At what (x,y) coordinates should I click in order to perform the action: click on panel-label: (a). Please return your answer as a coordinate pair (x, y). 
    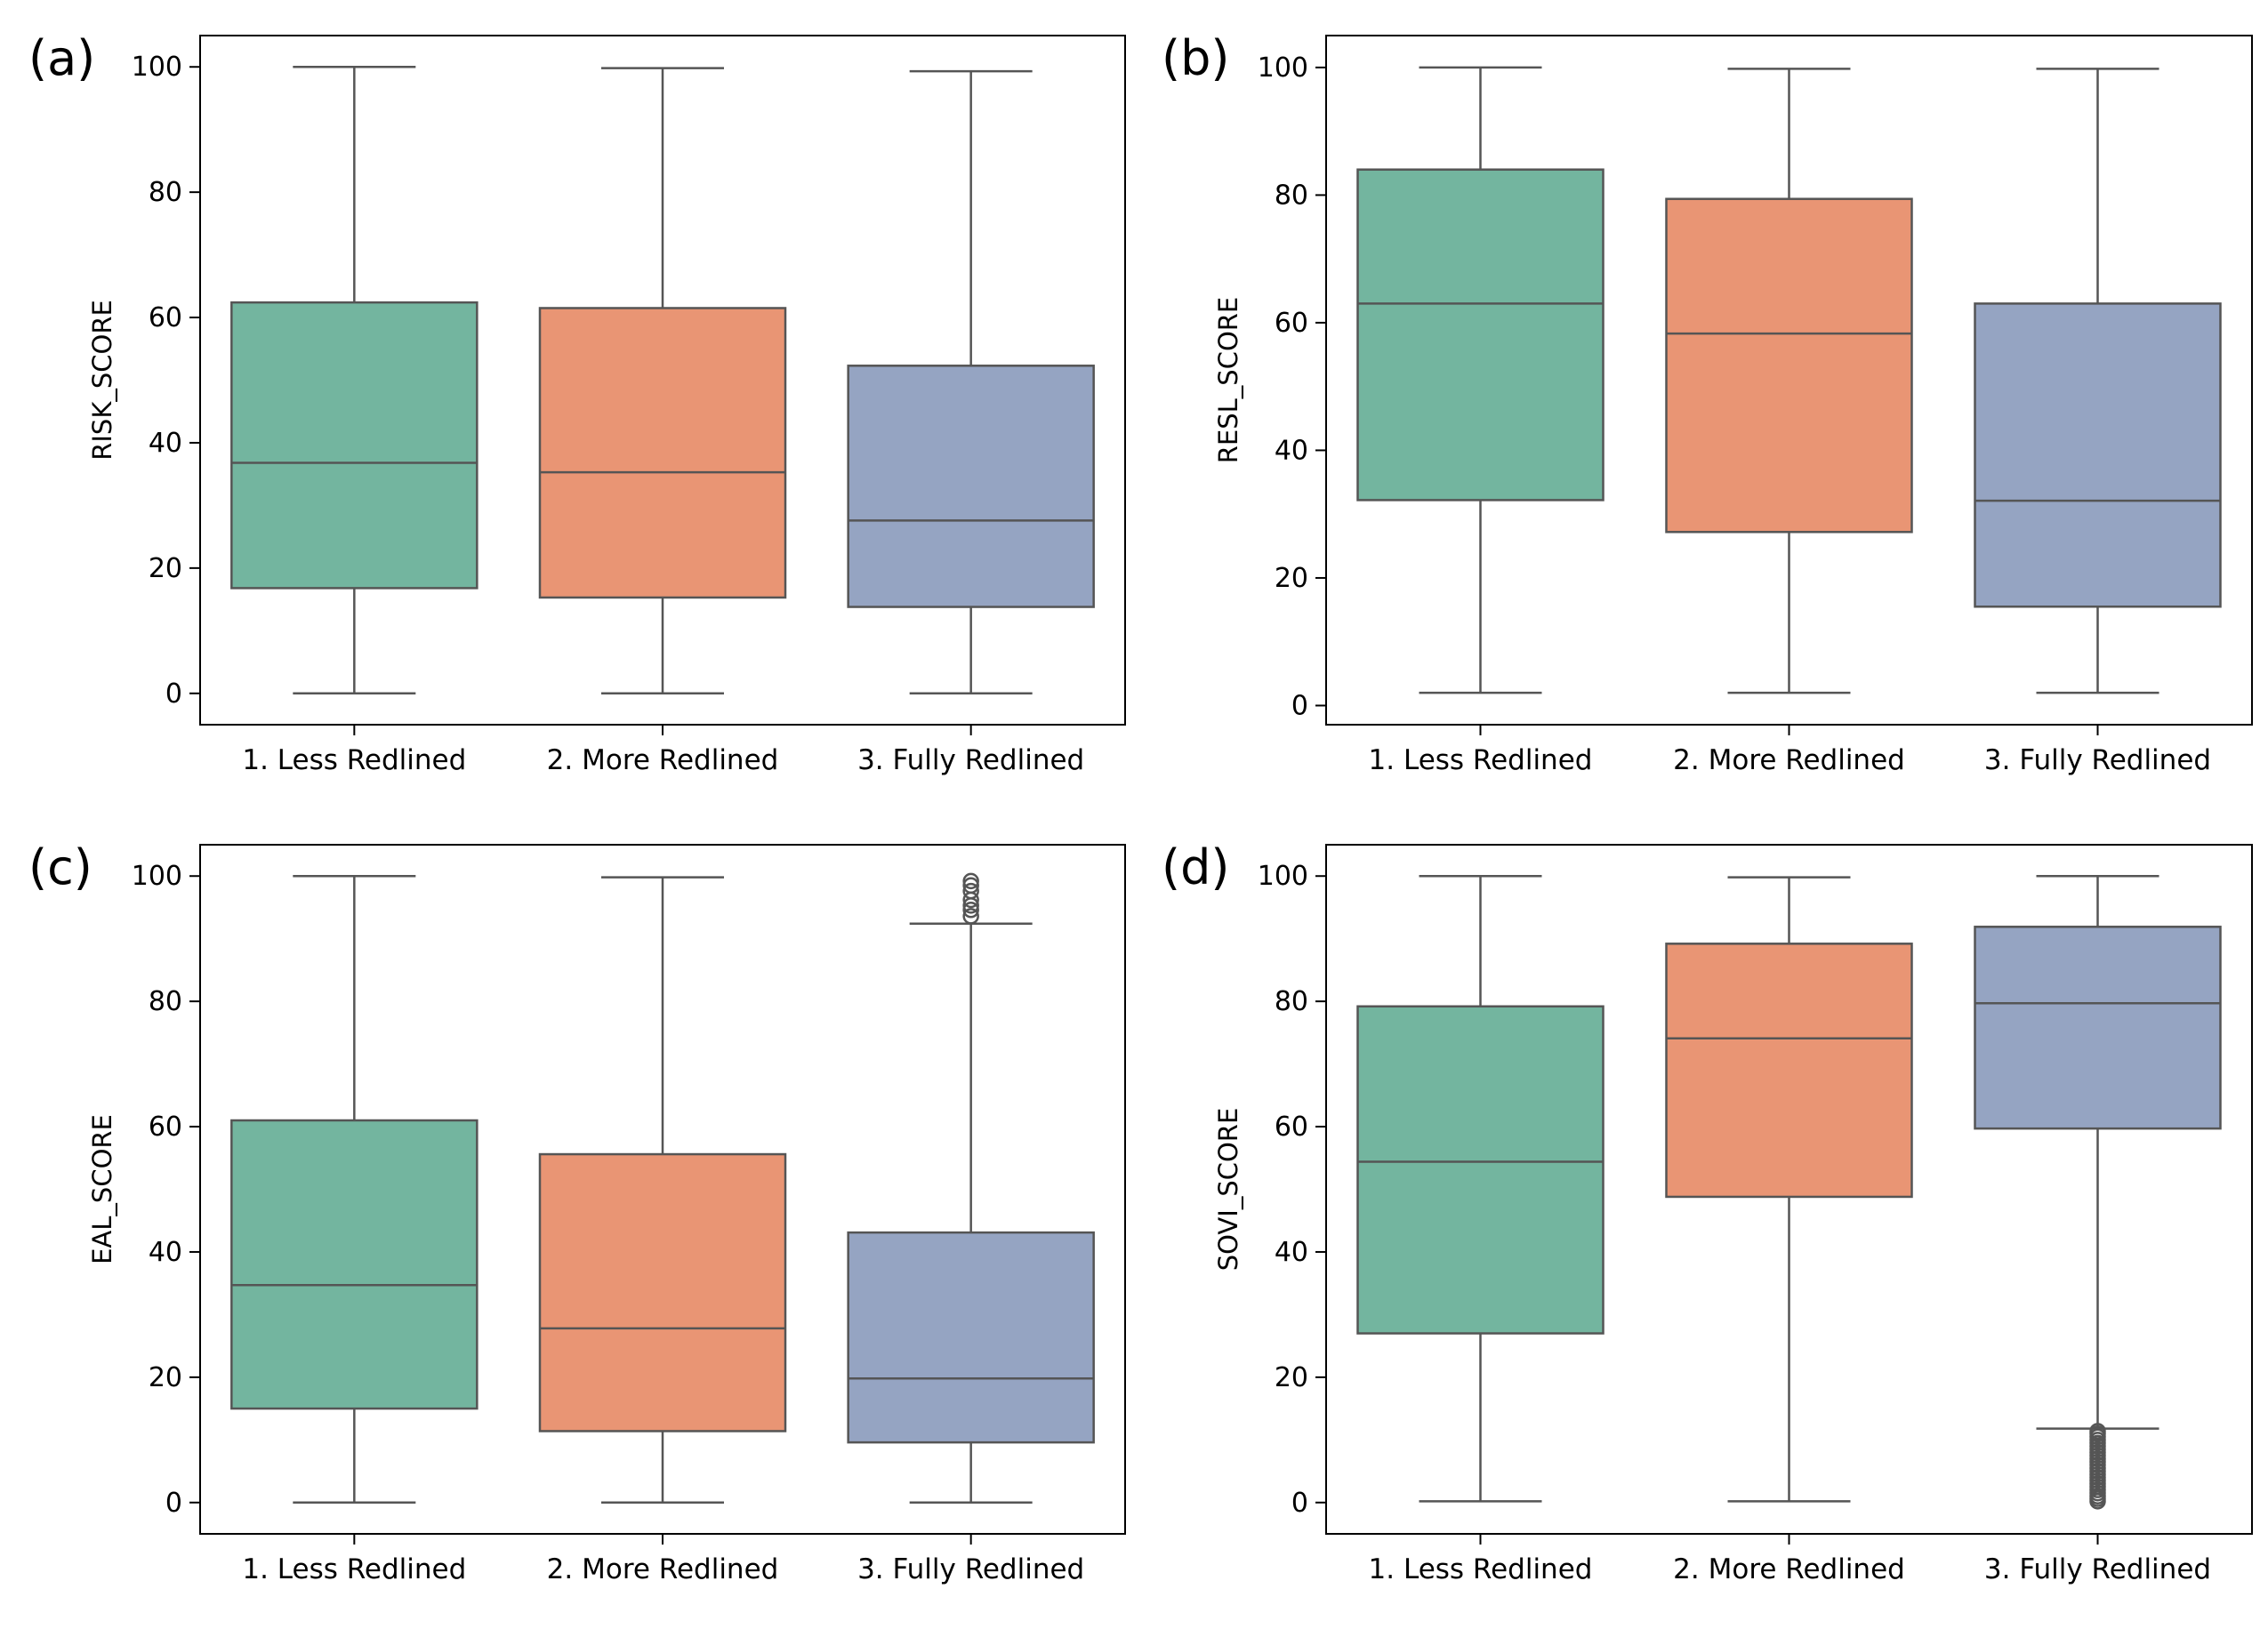
    Looking at the image, I should click on (62, 58).